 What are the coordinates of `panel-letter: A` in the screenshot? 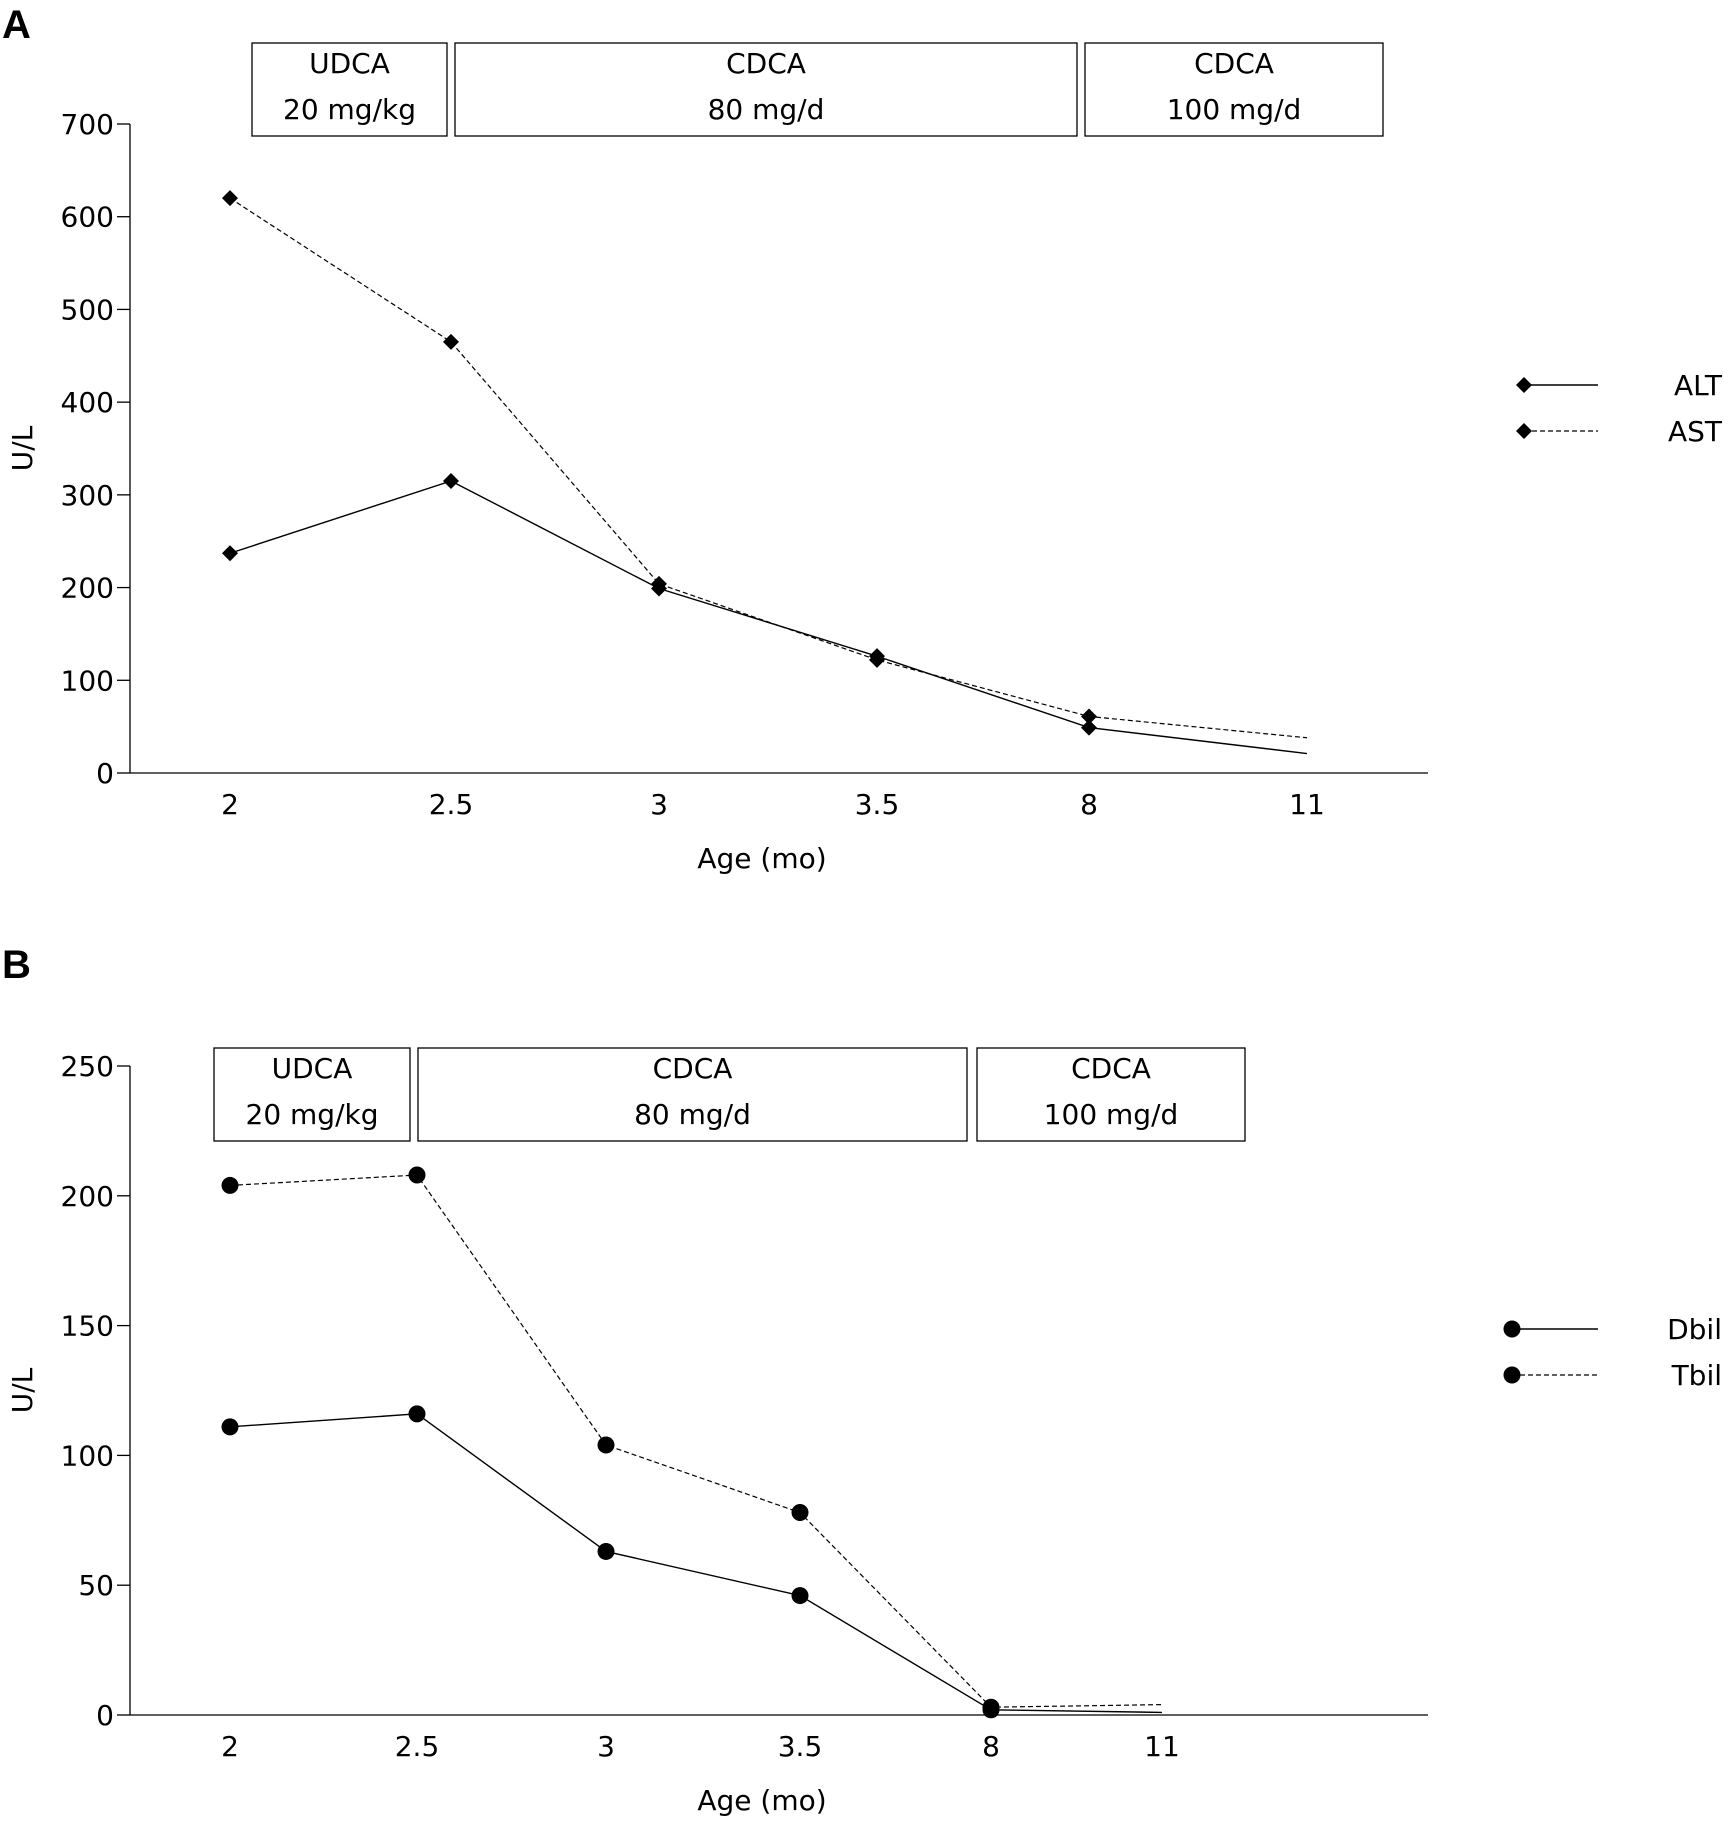 It's located at (16, 25).